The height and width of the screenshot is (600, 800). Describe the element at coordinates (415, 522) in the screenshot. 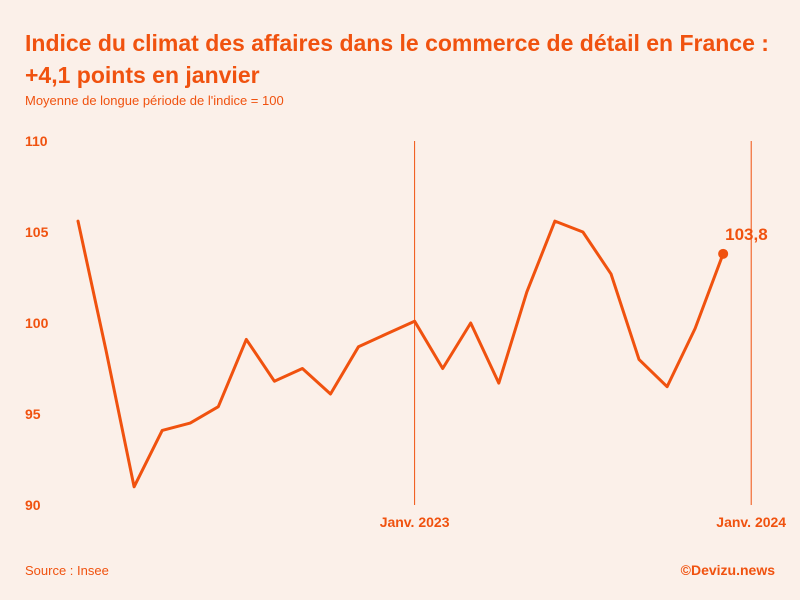

I see `x-tick-label: Janv. 2023` at that location.